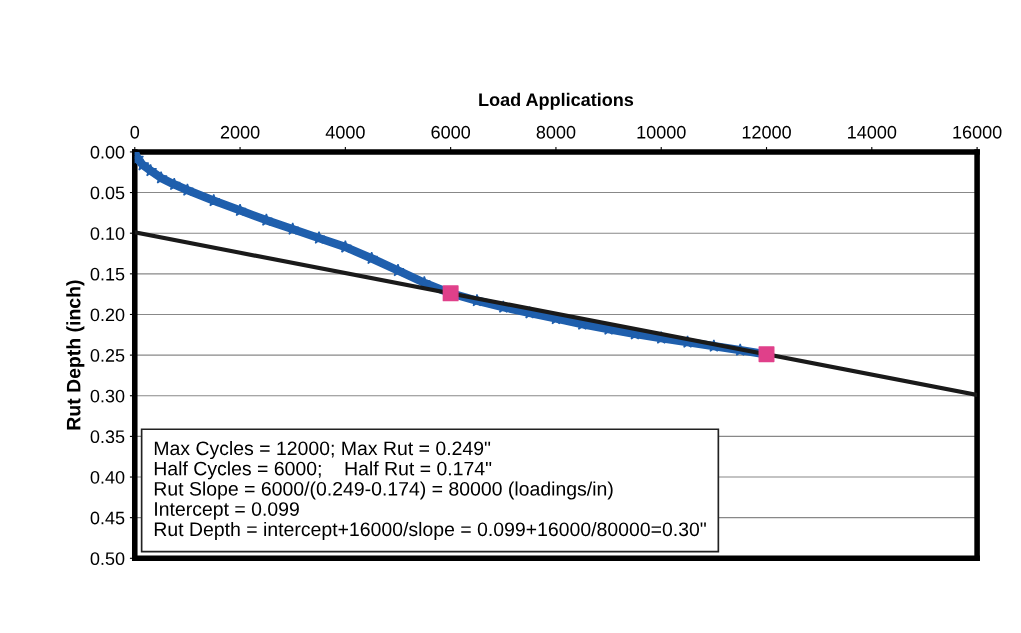 This screenshot has height=633, width=1021. Describe the element at coordinates (383, 490) in the screenshot. I see `annotation: Rut Slope = 6000/(0.249-0.174) = 80000 (loadings/in)` at that location.